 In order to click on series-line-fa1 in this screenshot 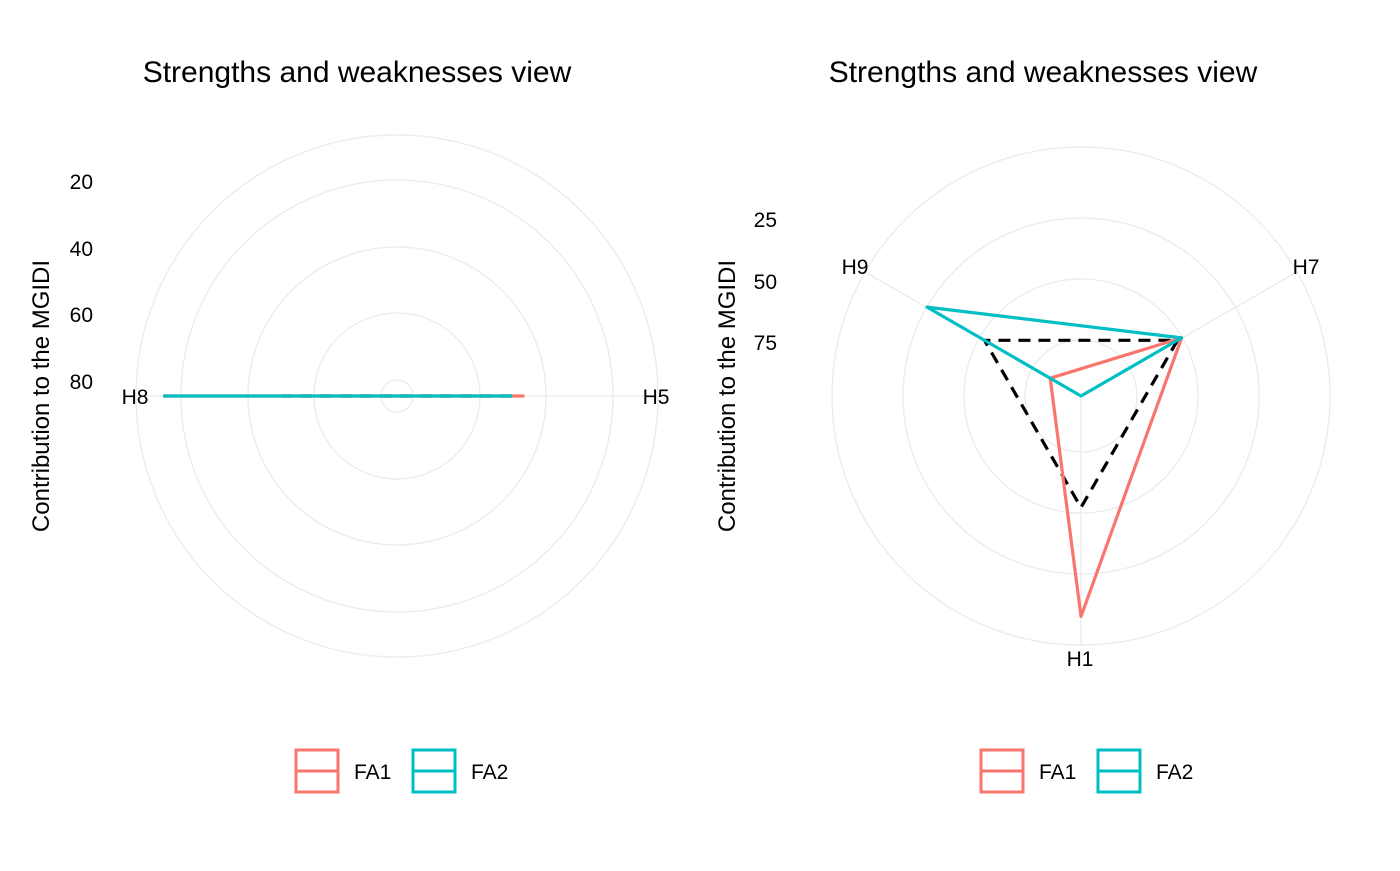, I will do `click(1116, 477)`.